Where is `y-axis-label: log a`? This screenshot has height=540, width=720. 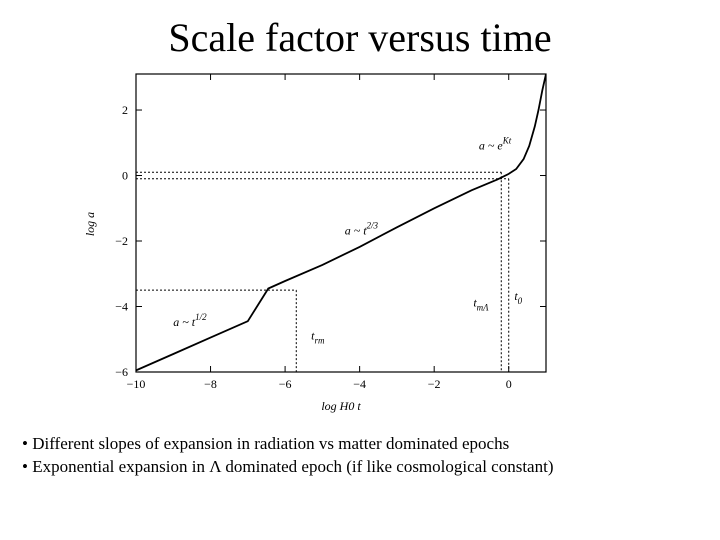
y-axis-label: log a is located at coordinates (90, 224).